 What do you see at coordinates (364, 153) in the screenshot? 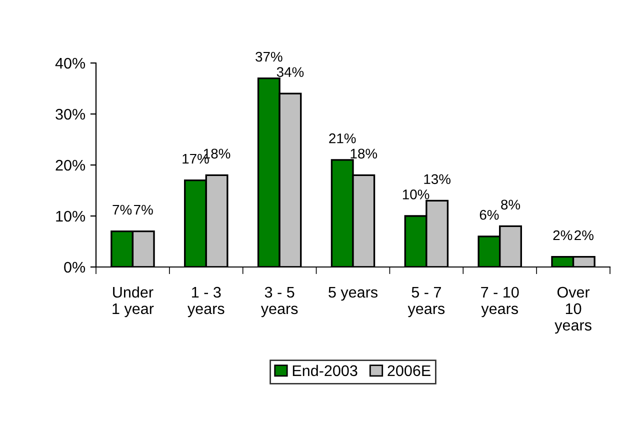
I see `data-label: 18%` at bounding box center [364, 153].